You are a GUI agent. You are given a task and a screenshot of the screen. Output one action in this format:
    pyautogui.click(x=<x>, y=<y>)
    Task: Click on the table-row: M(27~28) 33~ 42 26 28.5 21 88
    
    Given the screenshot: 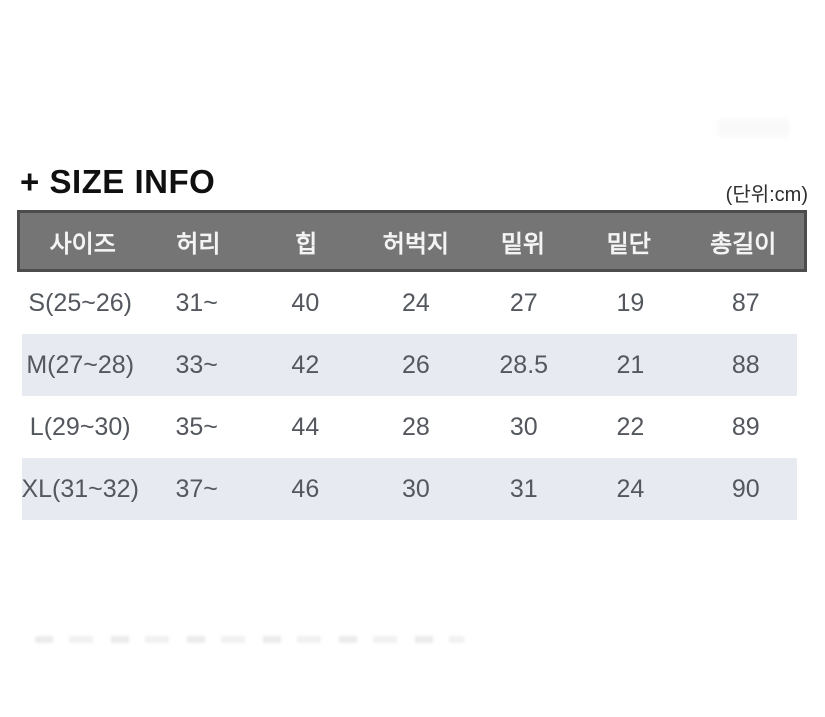 What is the action you would take?
    pyautogui.click(x=412, y=365)
    